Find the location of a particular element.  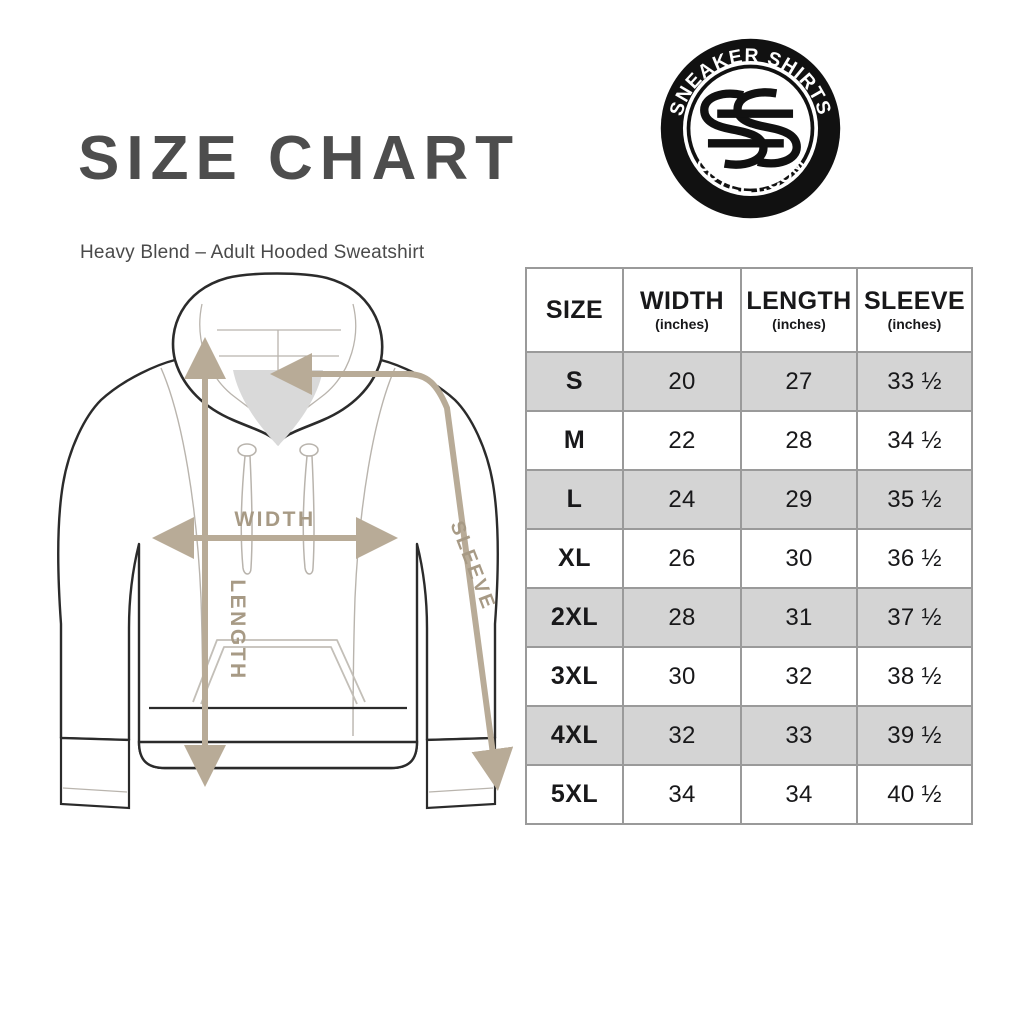

cell-size: L is located at coordinates (574, 499).